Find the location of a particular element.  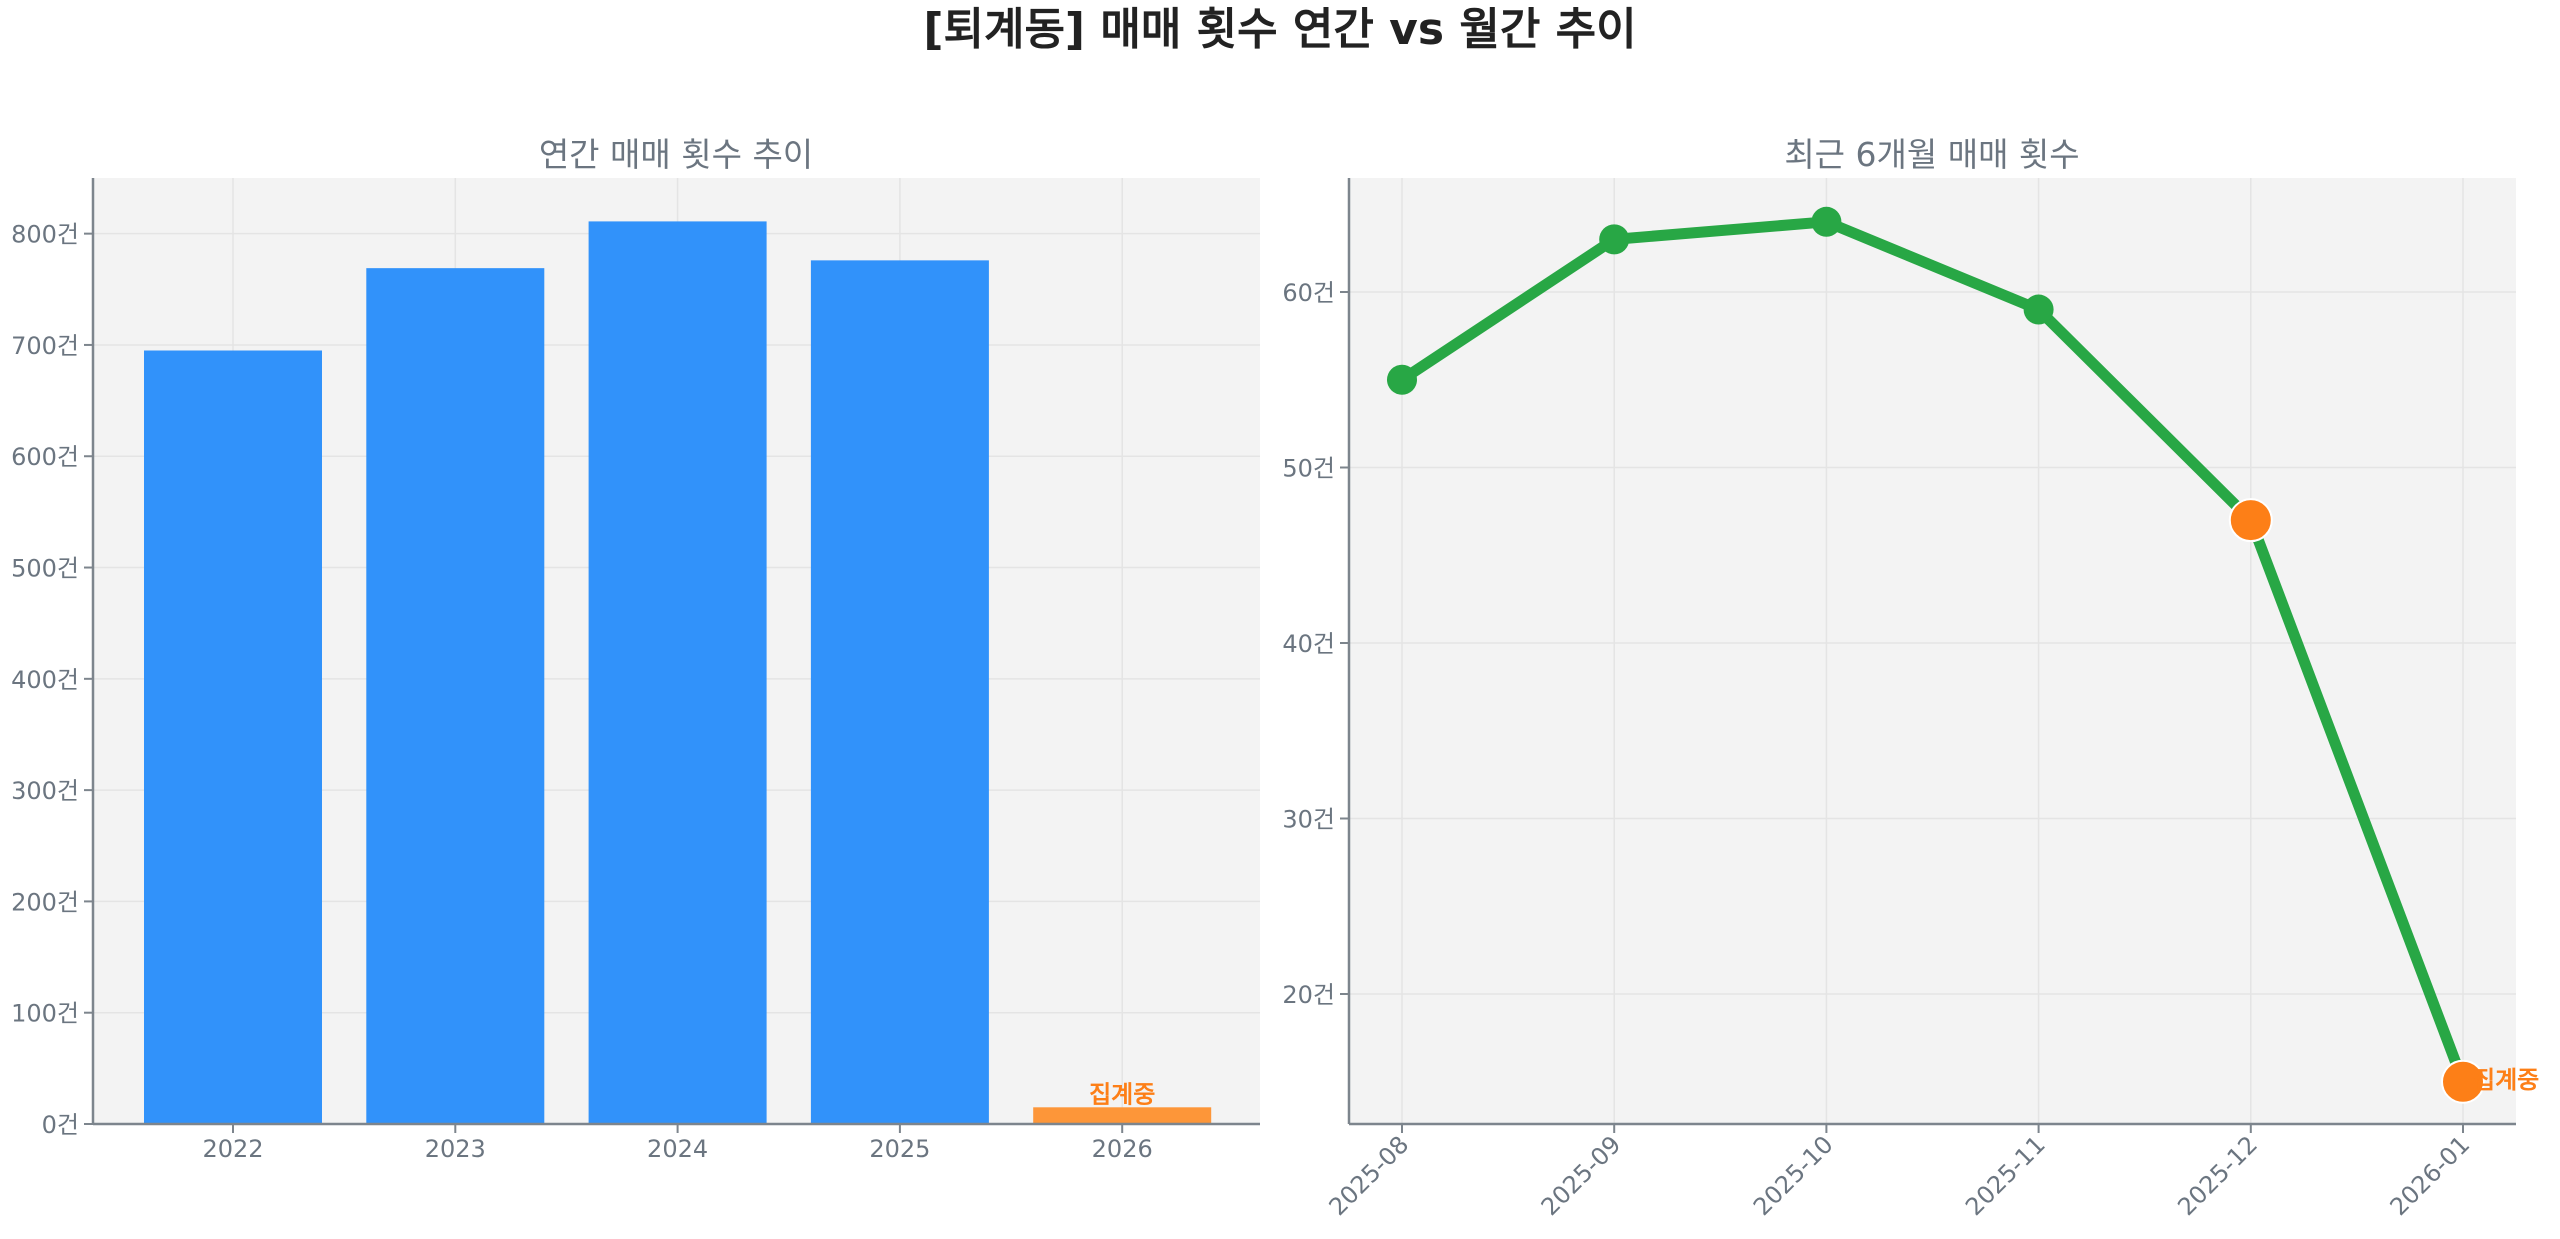

y-tick-label: 50건 is located at coordinates (1308, 469).